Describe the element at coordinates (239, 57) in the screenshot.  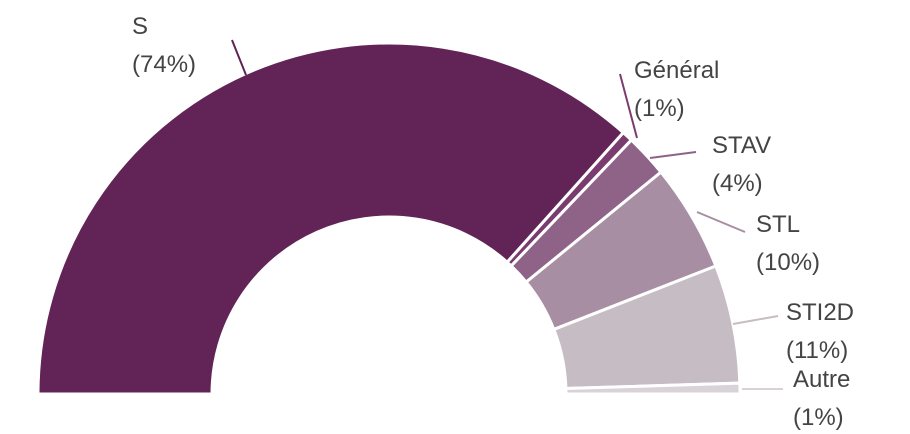
I see `leader-line-s` at that location.